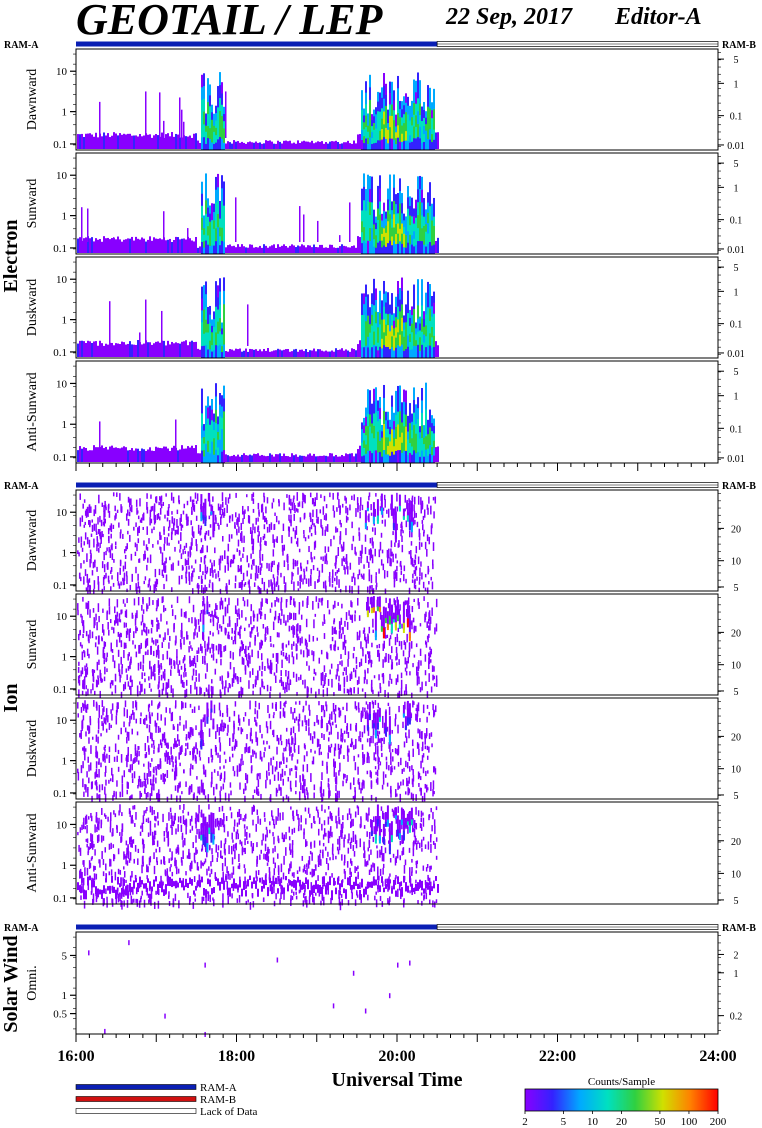 This screenshot has width=762, height=1128. What do you see at coordinates (621, 1082) in the screenshot?
I see `colorbar-title: Counts/Sample` at bounding box center [621, 1082].